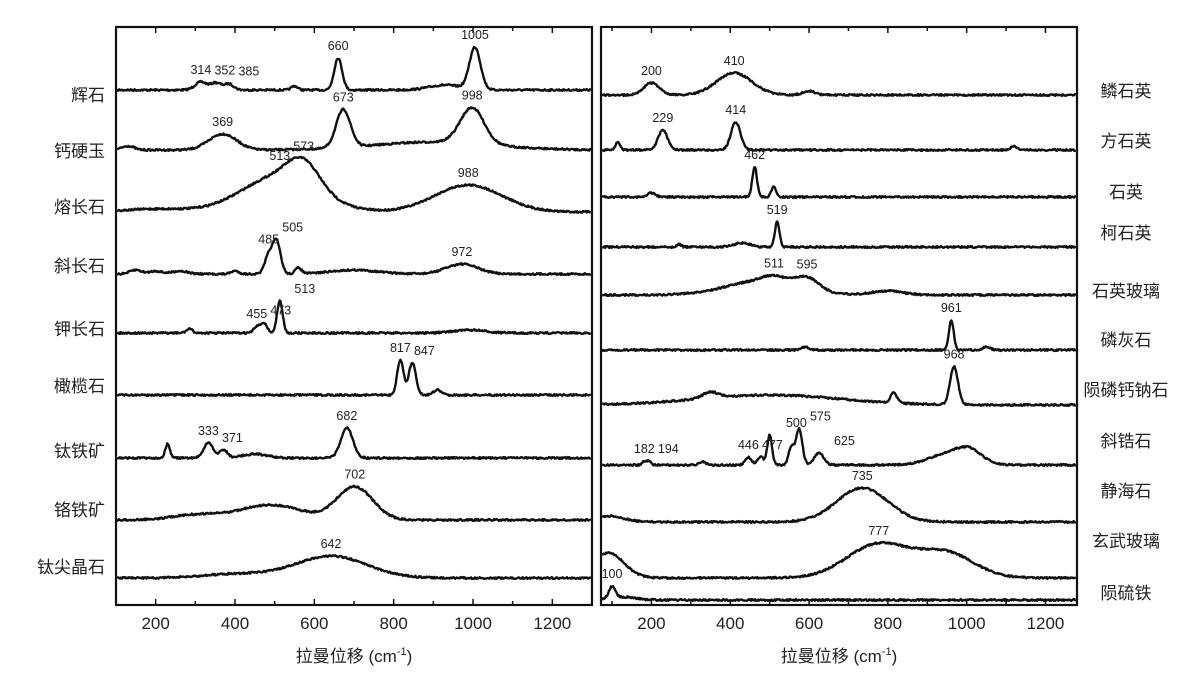 The width and height of the screenshot is (1200, 686). What do you see at coordinates (79, 510) in the screenshot?
I see `series-name: 铬铁矿` at bounding box center [79, 510].